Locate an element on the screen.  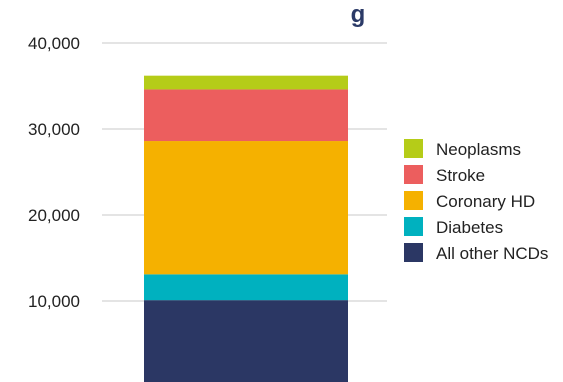
y-tick-label: 40,000 is located at coordinates (54, 43).